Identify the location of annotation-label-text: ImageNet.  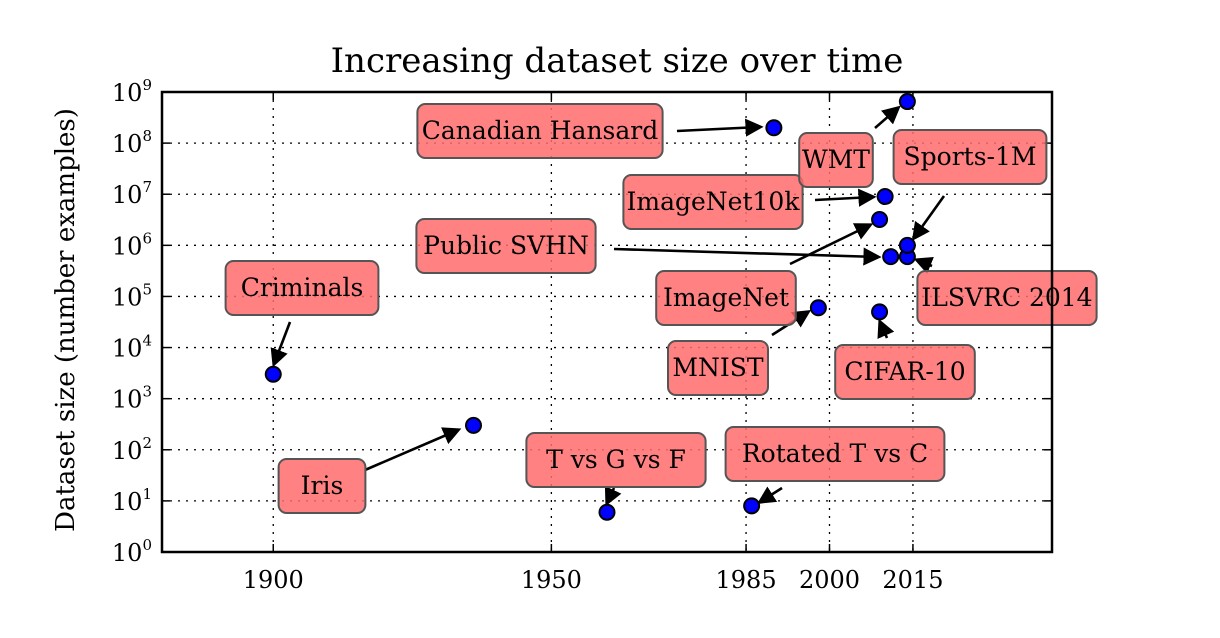
(726, 297).